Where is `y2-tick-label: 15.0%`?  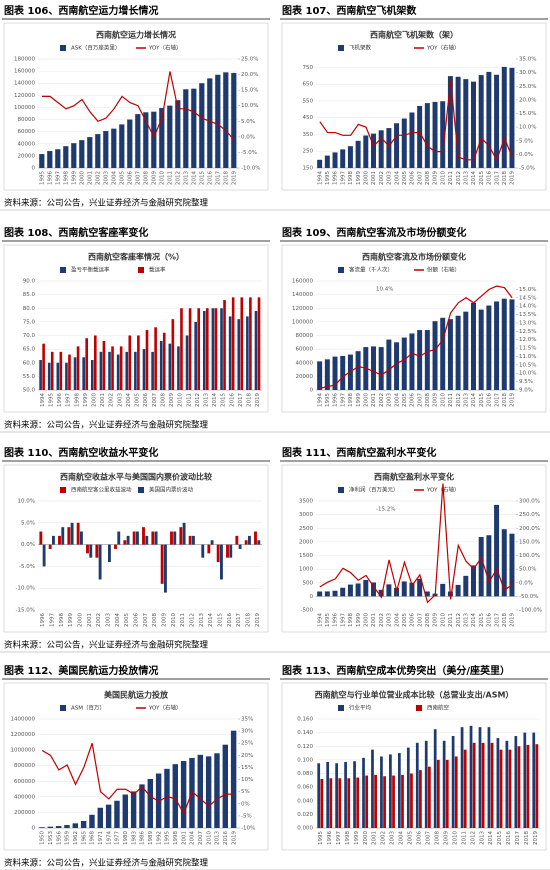
y2-tick-label: 15.0% is located at coordinates (527, 114).